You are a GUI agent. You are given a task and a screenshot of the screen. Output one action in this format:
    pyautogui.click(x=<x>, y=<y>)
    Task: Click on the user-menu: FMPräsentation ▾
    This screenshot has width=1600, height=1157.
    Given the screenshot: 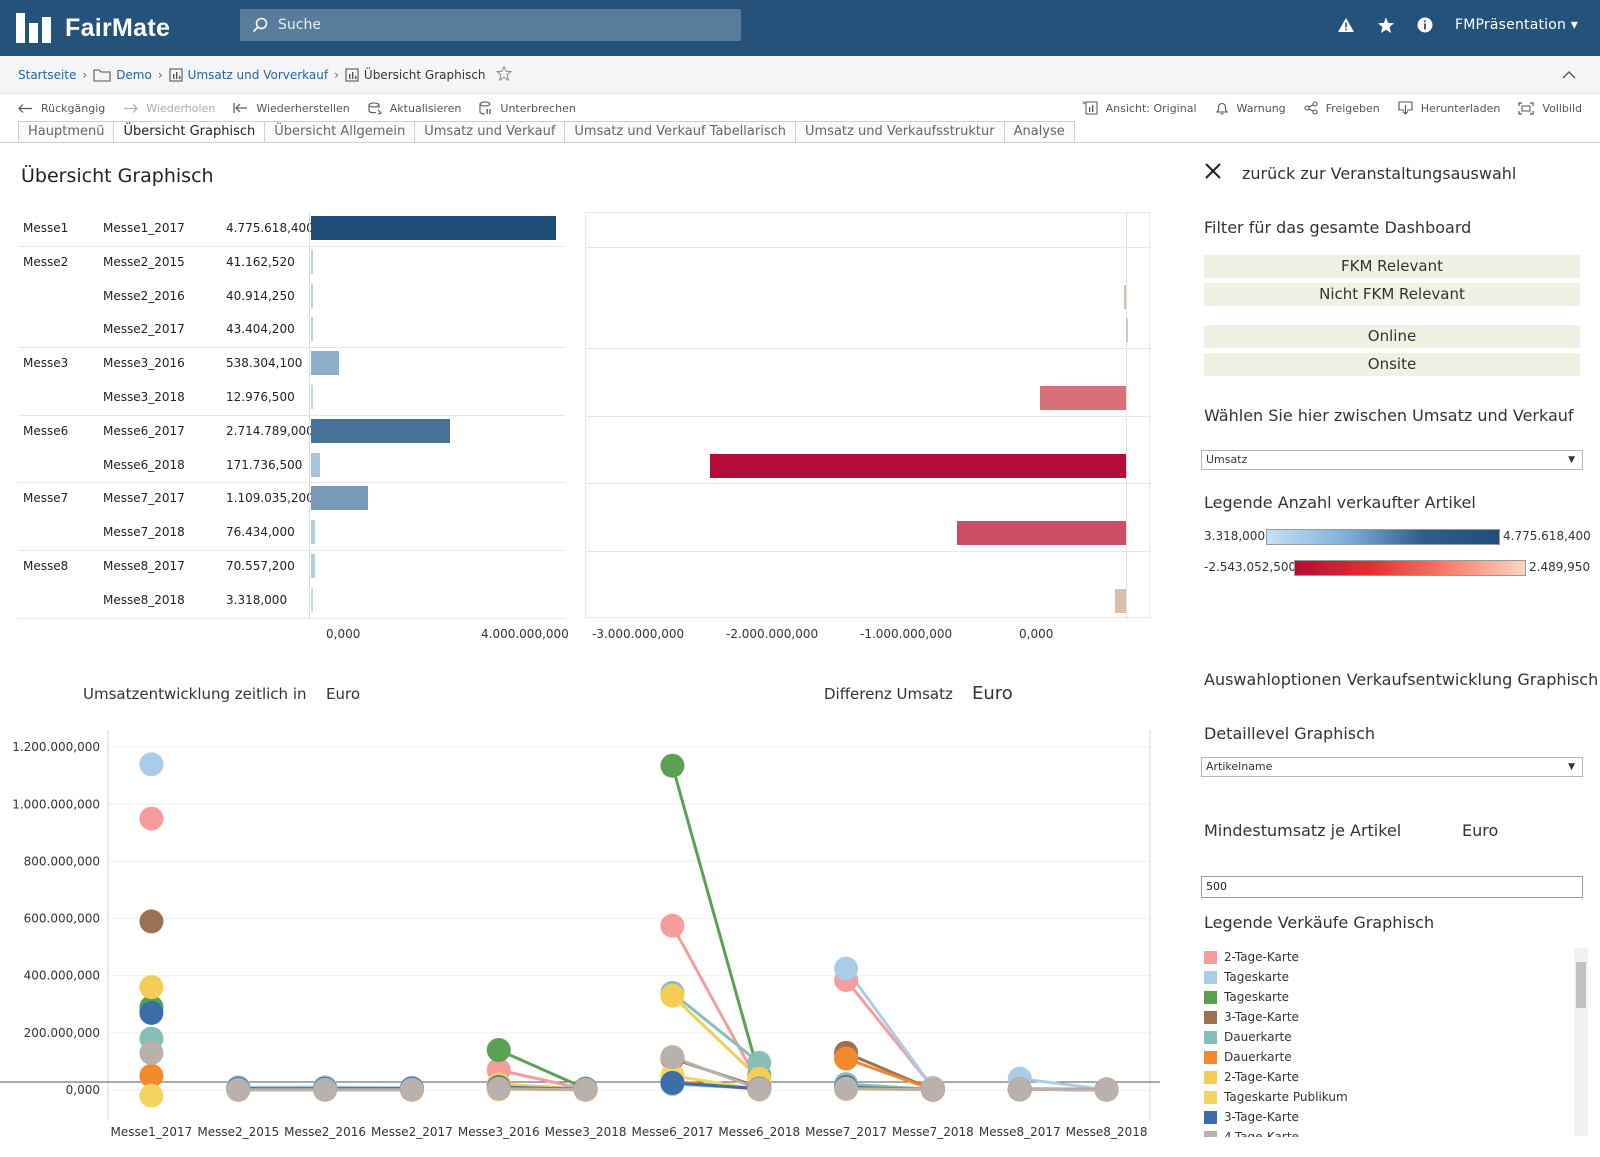 What is the action you would take?
    pyautogui.click(x=1516, y=25)
    